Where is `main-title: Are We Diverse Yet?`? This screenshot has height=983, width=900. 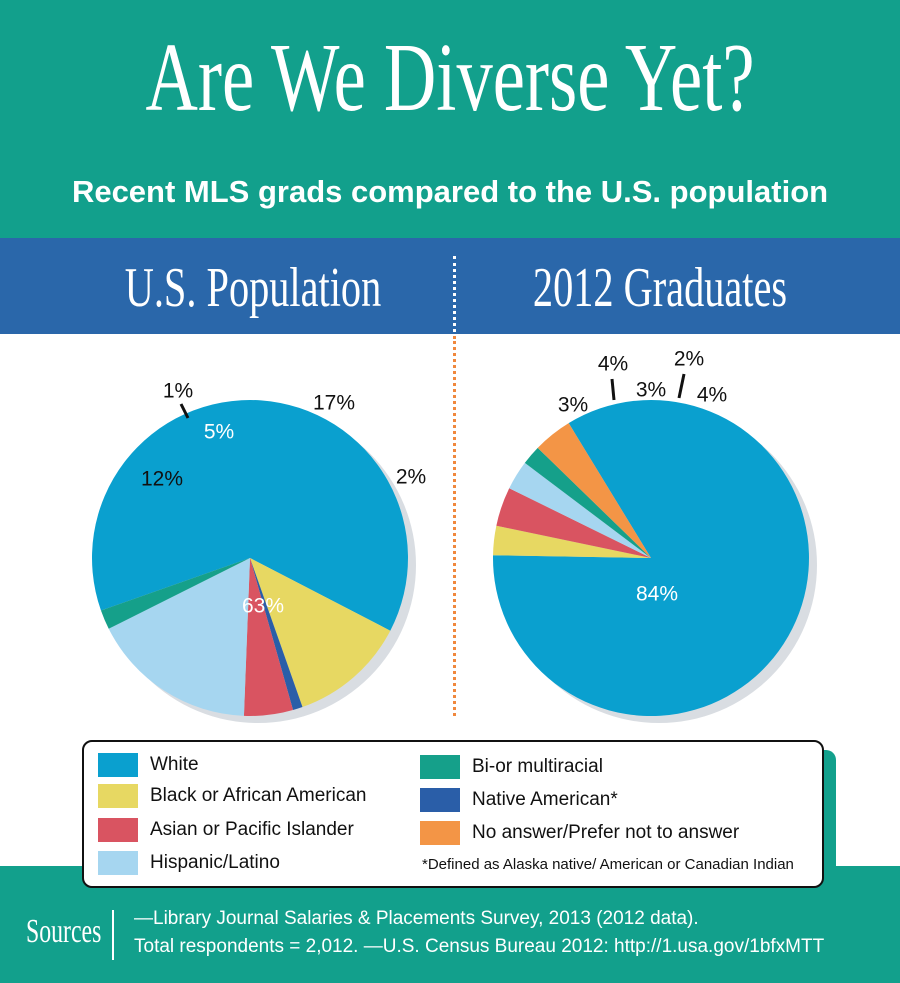 main-title: Are We Diverse Yet? is located at coordinates (450, 78).